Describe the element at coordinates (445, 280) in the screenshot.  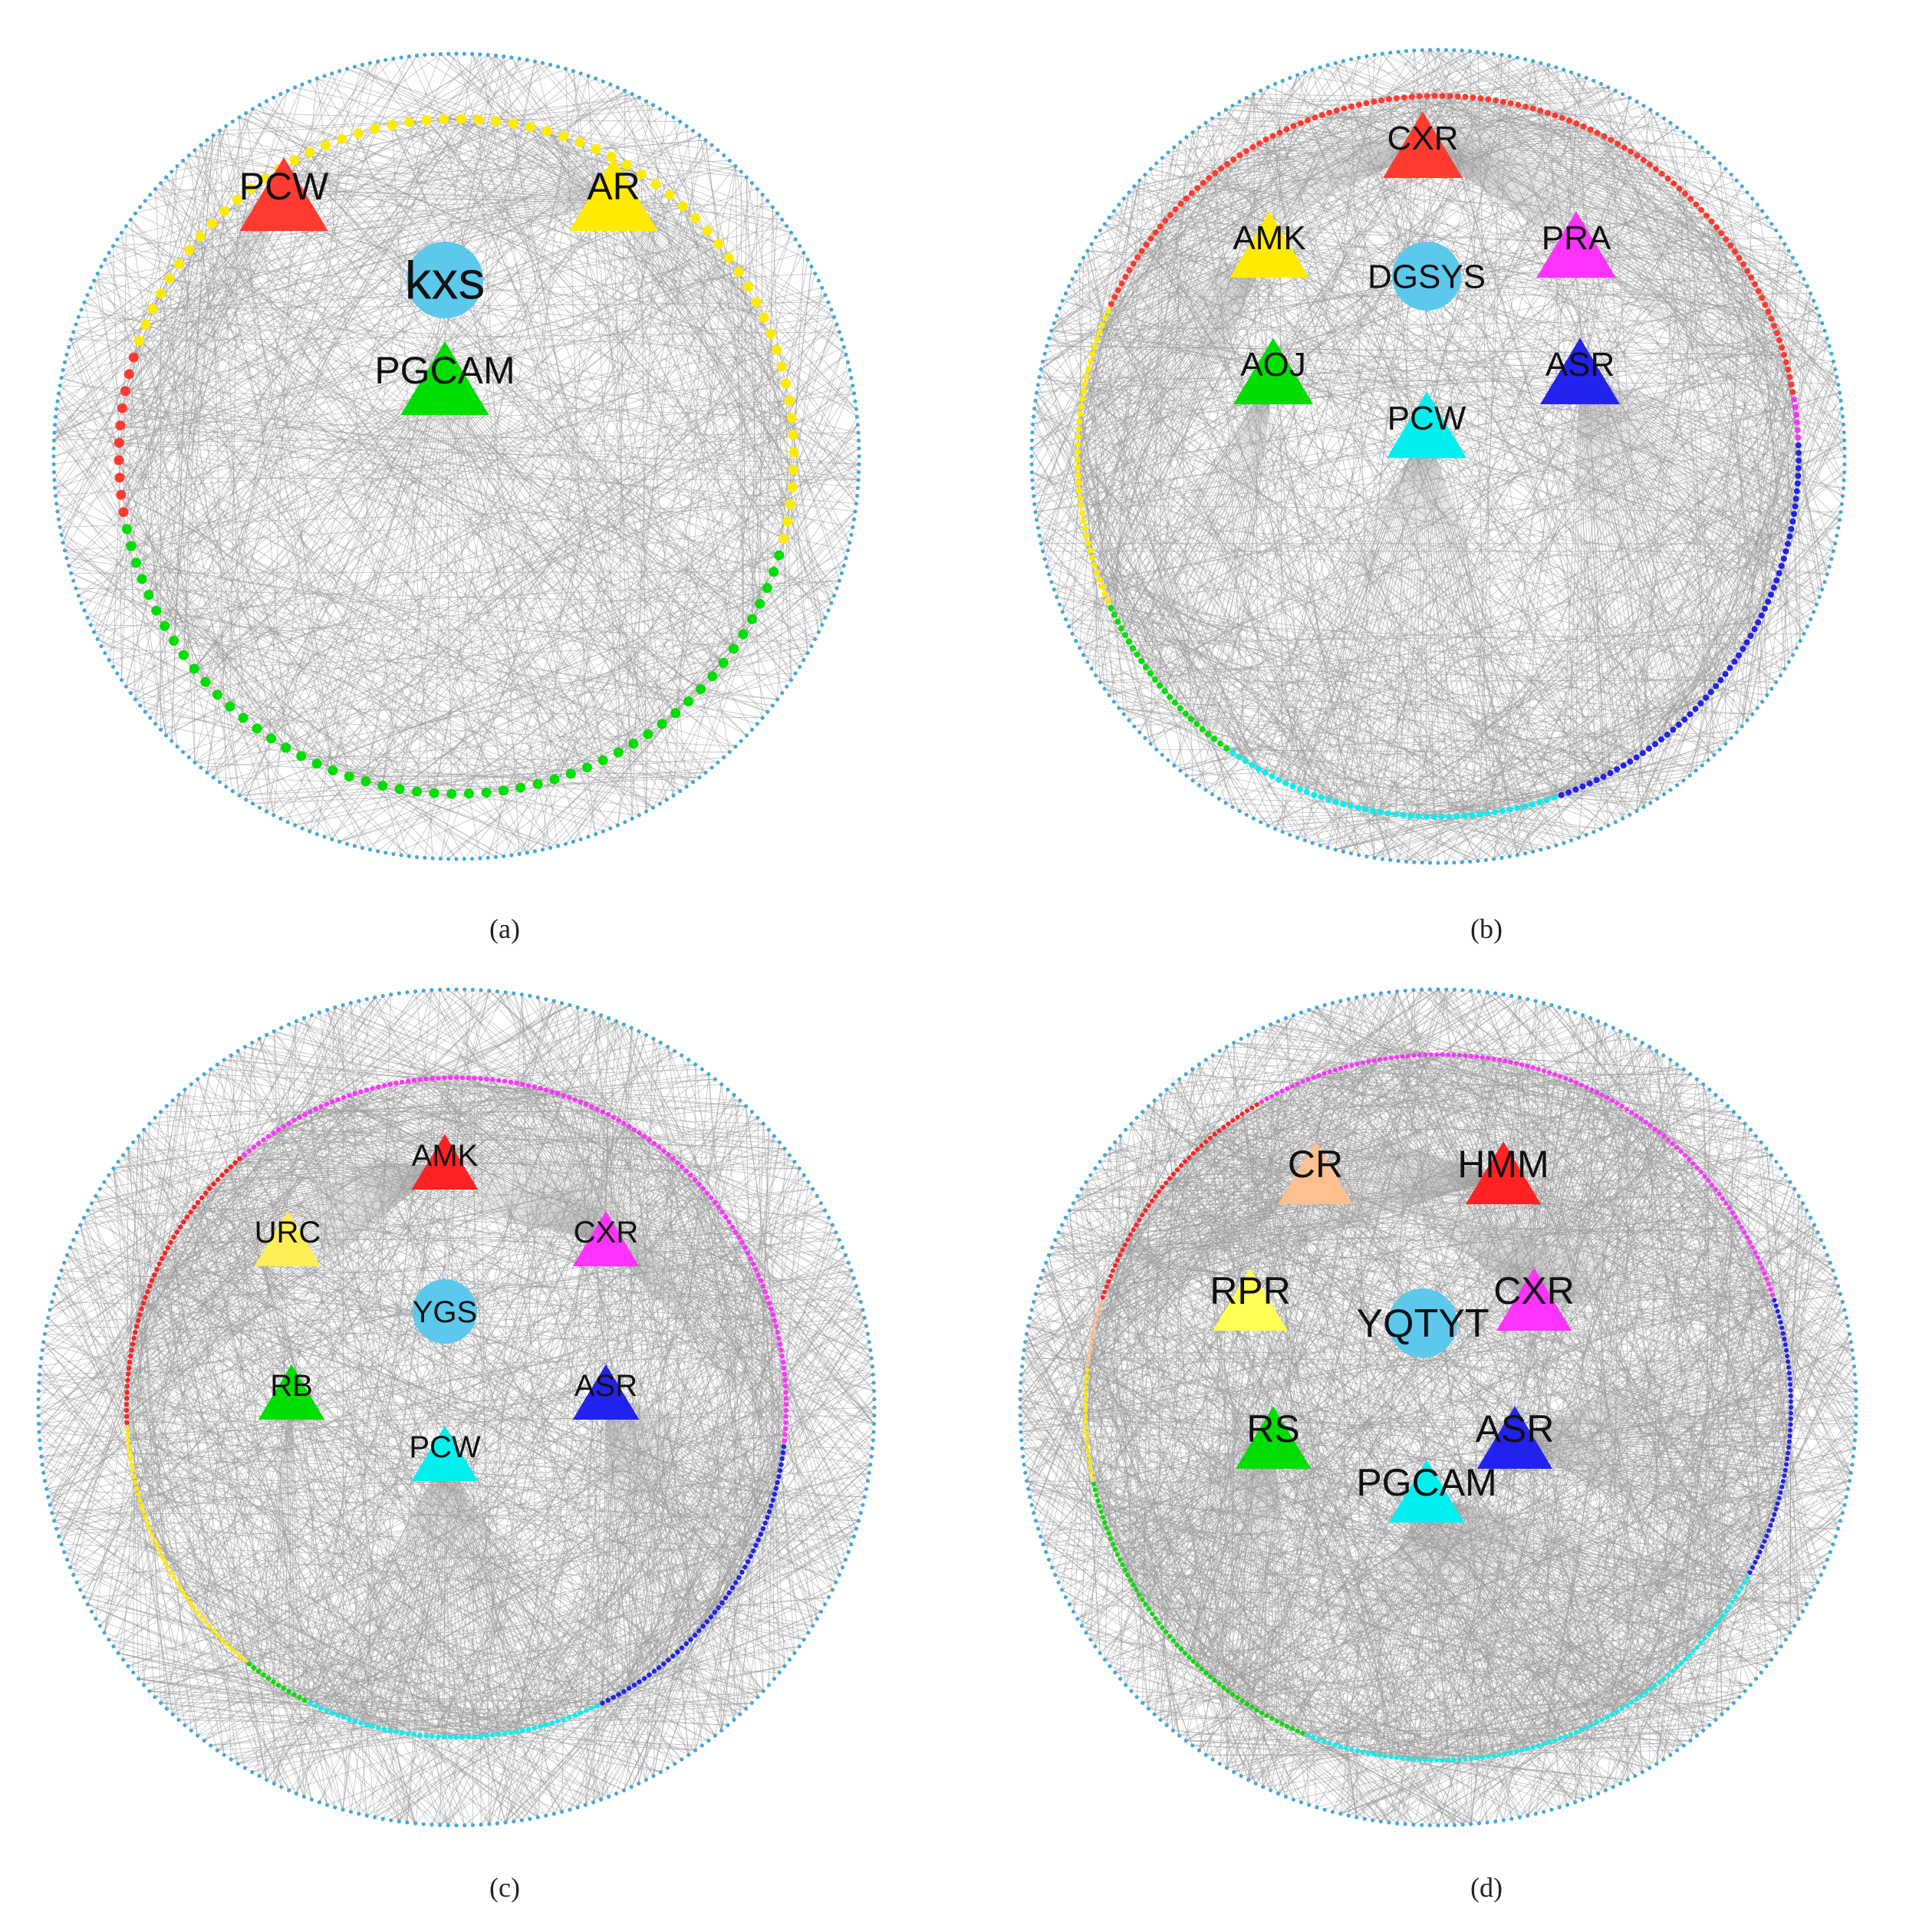
I see `center-node: kxs` at that location.